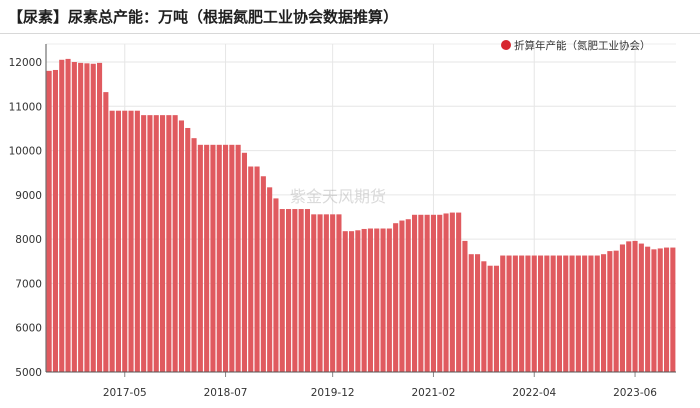 This screenshot has height=408, width=700. What do you see at coordinates (350, 33) in the screenshot?
I see `title-divider` at bounding box center [350, 33].